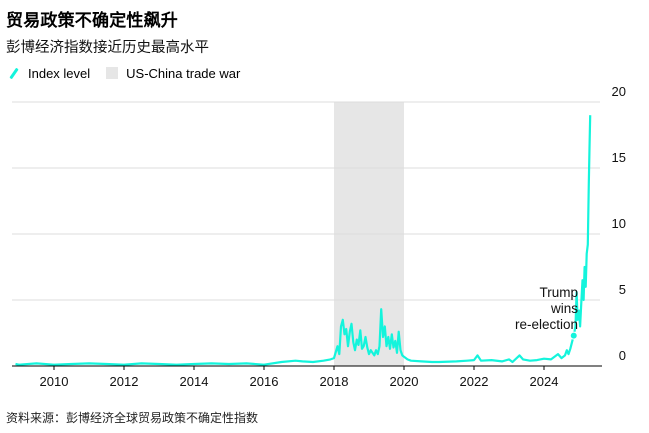 The width and height of the screenshot is (649, 433). What do you see at coordinates (124, 381) in the screenshot?
I see `x-tick-label: 2012` at bounding box center [124, 381].